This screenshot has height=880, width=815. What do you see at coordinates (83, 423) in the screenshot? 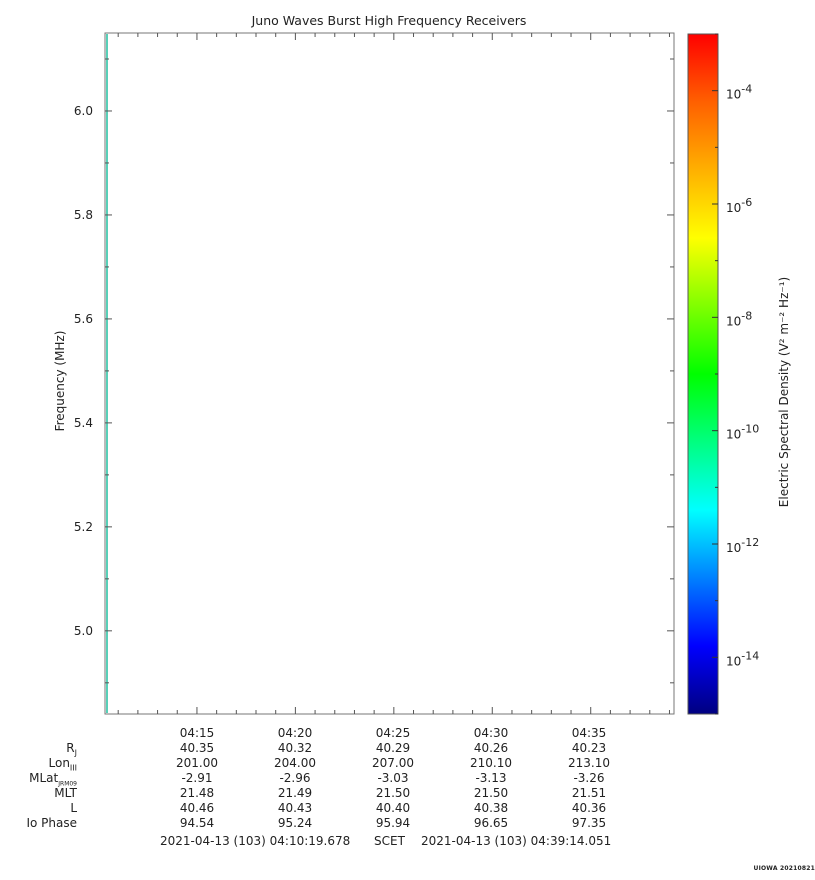
I see `y-tick-label: 5.4` at bounding box center [83, 423].